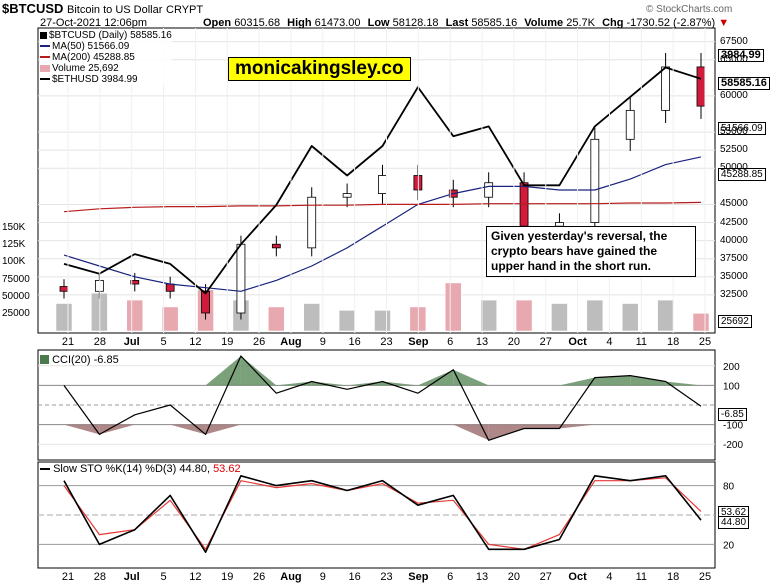 The image size is (773, 586). What do you see at coordinates (577, 577) in the screenshot?
I see `date-tick-label-bottom: Oct` at bounding box center [577, 577].